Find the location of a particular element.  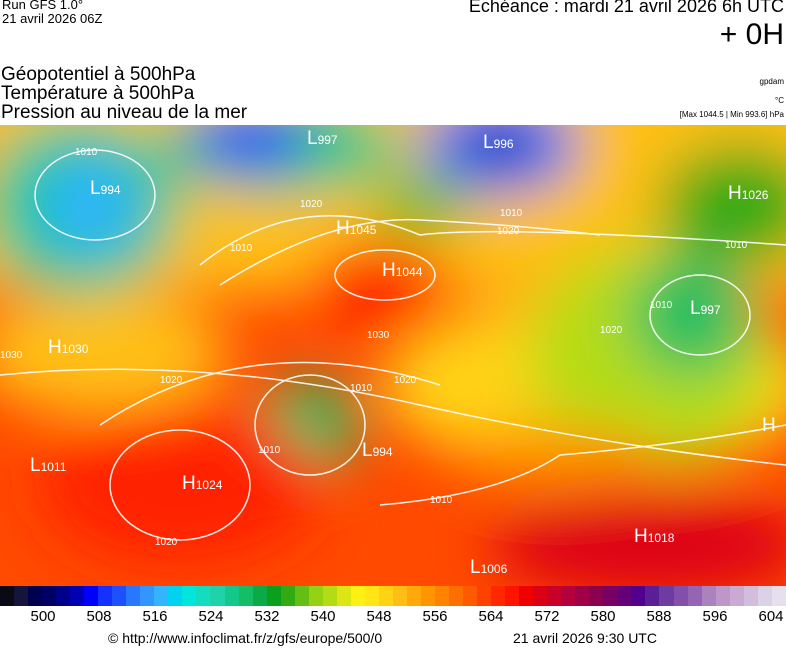

high-pressure-center: H1026 is located at coordinates (748, 194).